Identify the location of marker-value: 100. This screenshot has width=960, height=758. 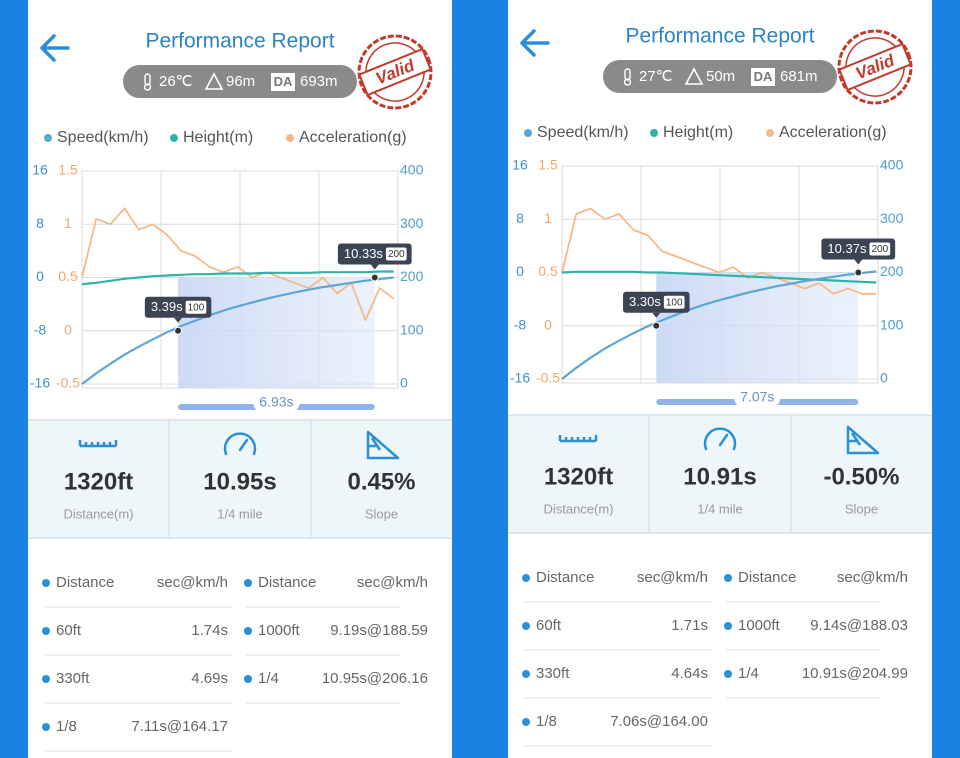
(674, 302).